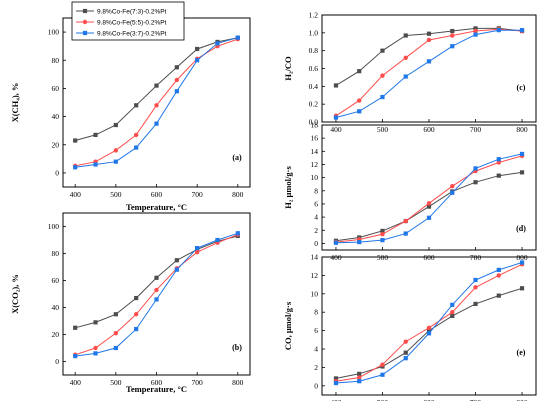 The height and width of the screenshot is (401, 550). I want to click on y-axis-label: H₂/CO, so click(288, 68).